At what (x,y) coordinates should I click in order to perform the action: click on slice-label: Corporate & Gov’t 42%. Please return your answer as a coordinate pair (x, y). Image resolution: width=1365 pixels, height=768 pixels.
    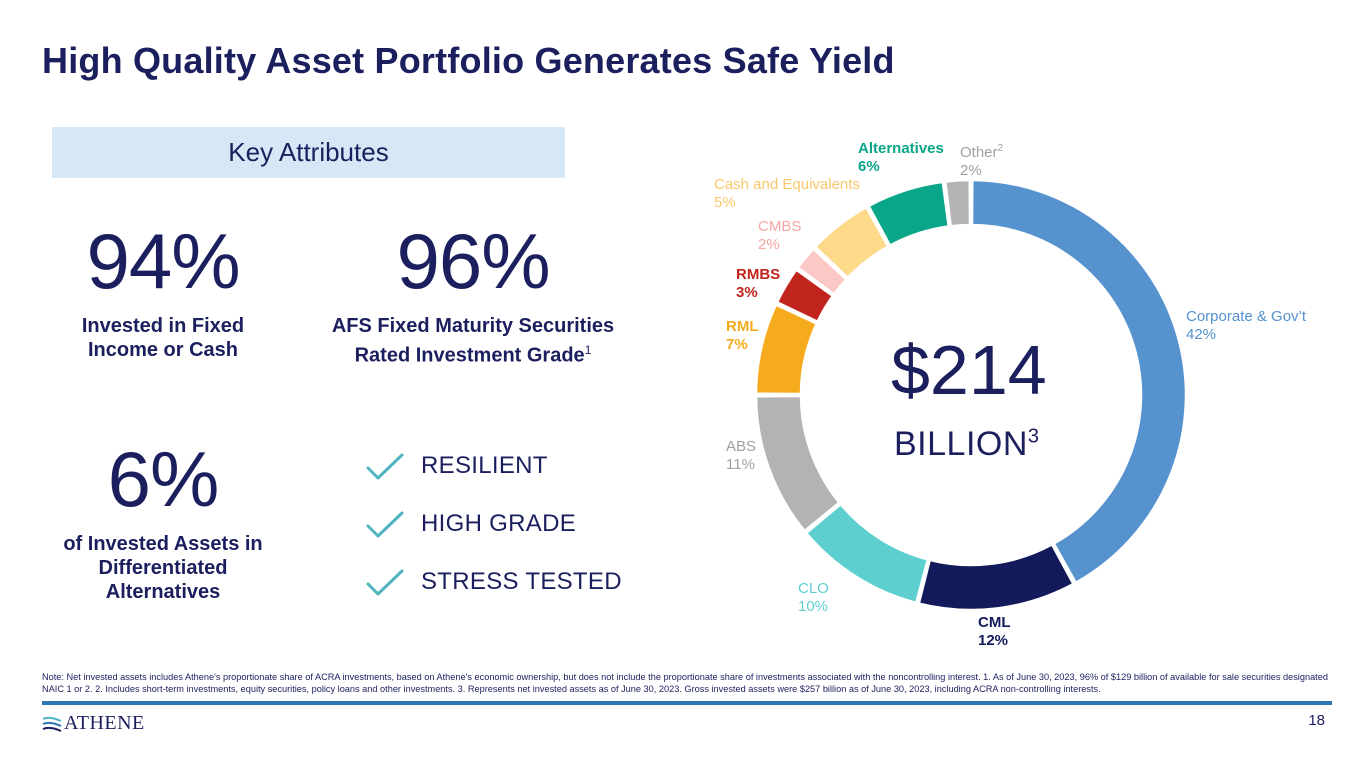
    Looking at the image, I should click on (1246, 326).